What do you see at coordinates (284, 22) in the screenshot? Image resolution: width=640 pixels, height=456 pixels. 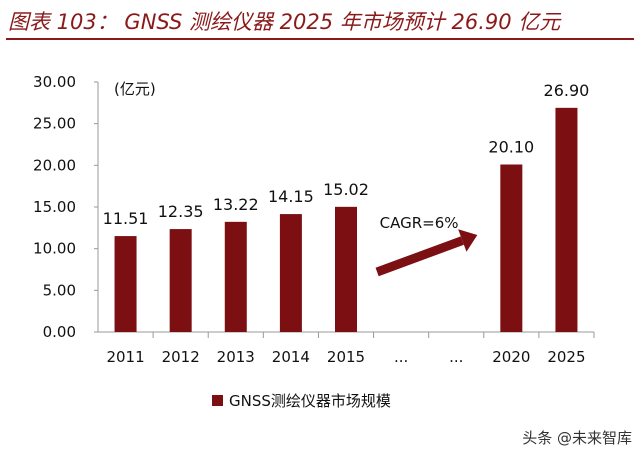 I see `figure-title: 图表 103： GNSS 测绘仪器 2025 年市场预计 26.90 亿元` at bounding box center [284, 22].